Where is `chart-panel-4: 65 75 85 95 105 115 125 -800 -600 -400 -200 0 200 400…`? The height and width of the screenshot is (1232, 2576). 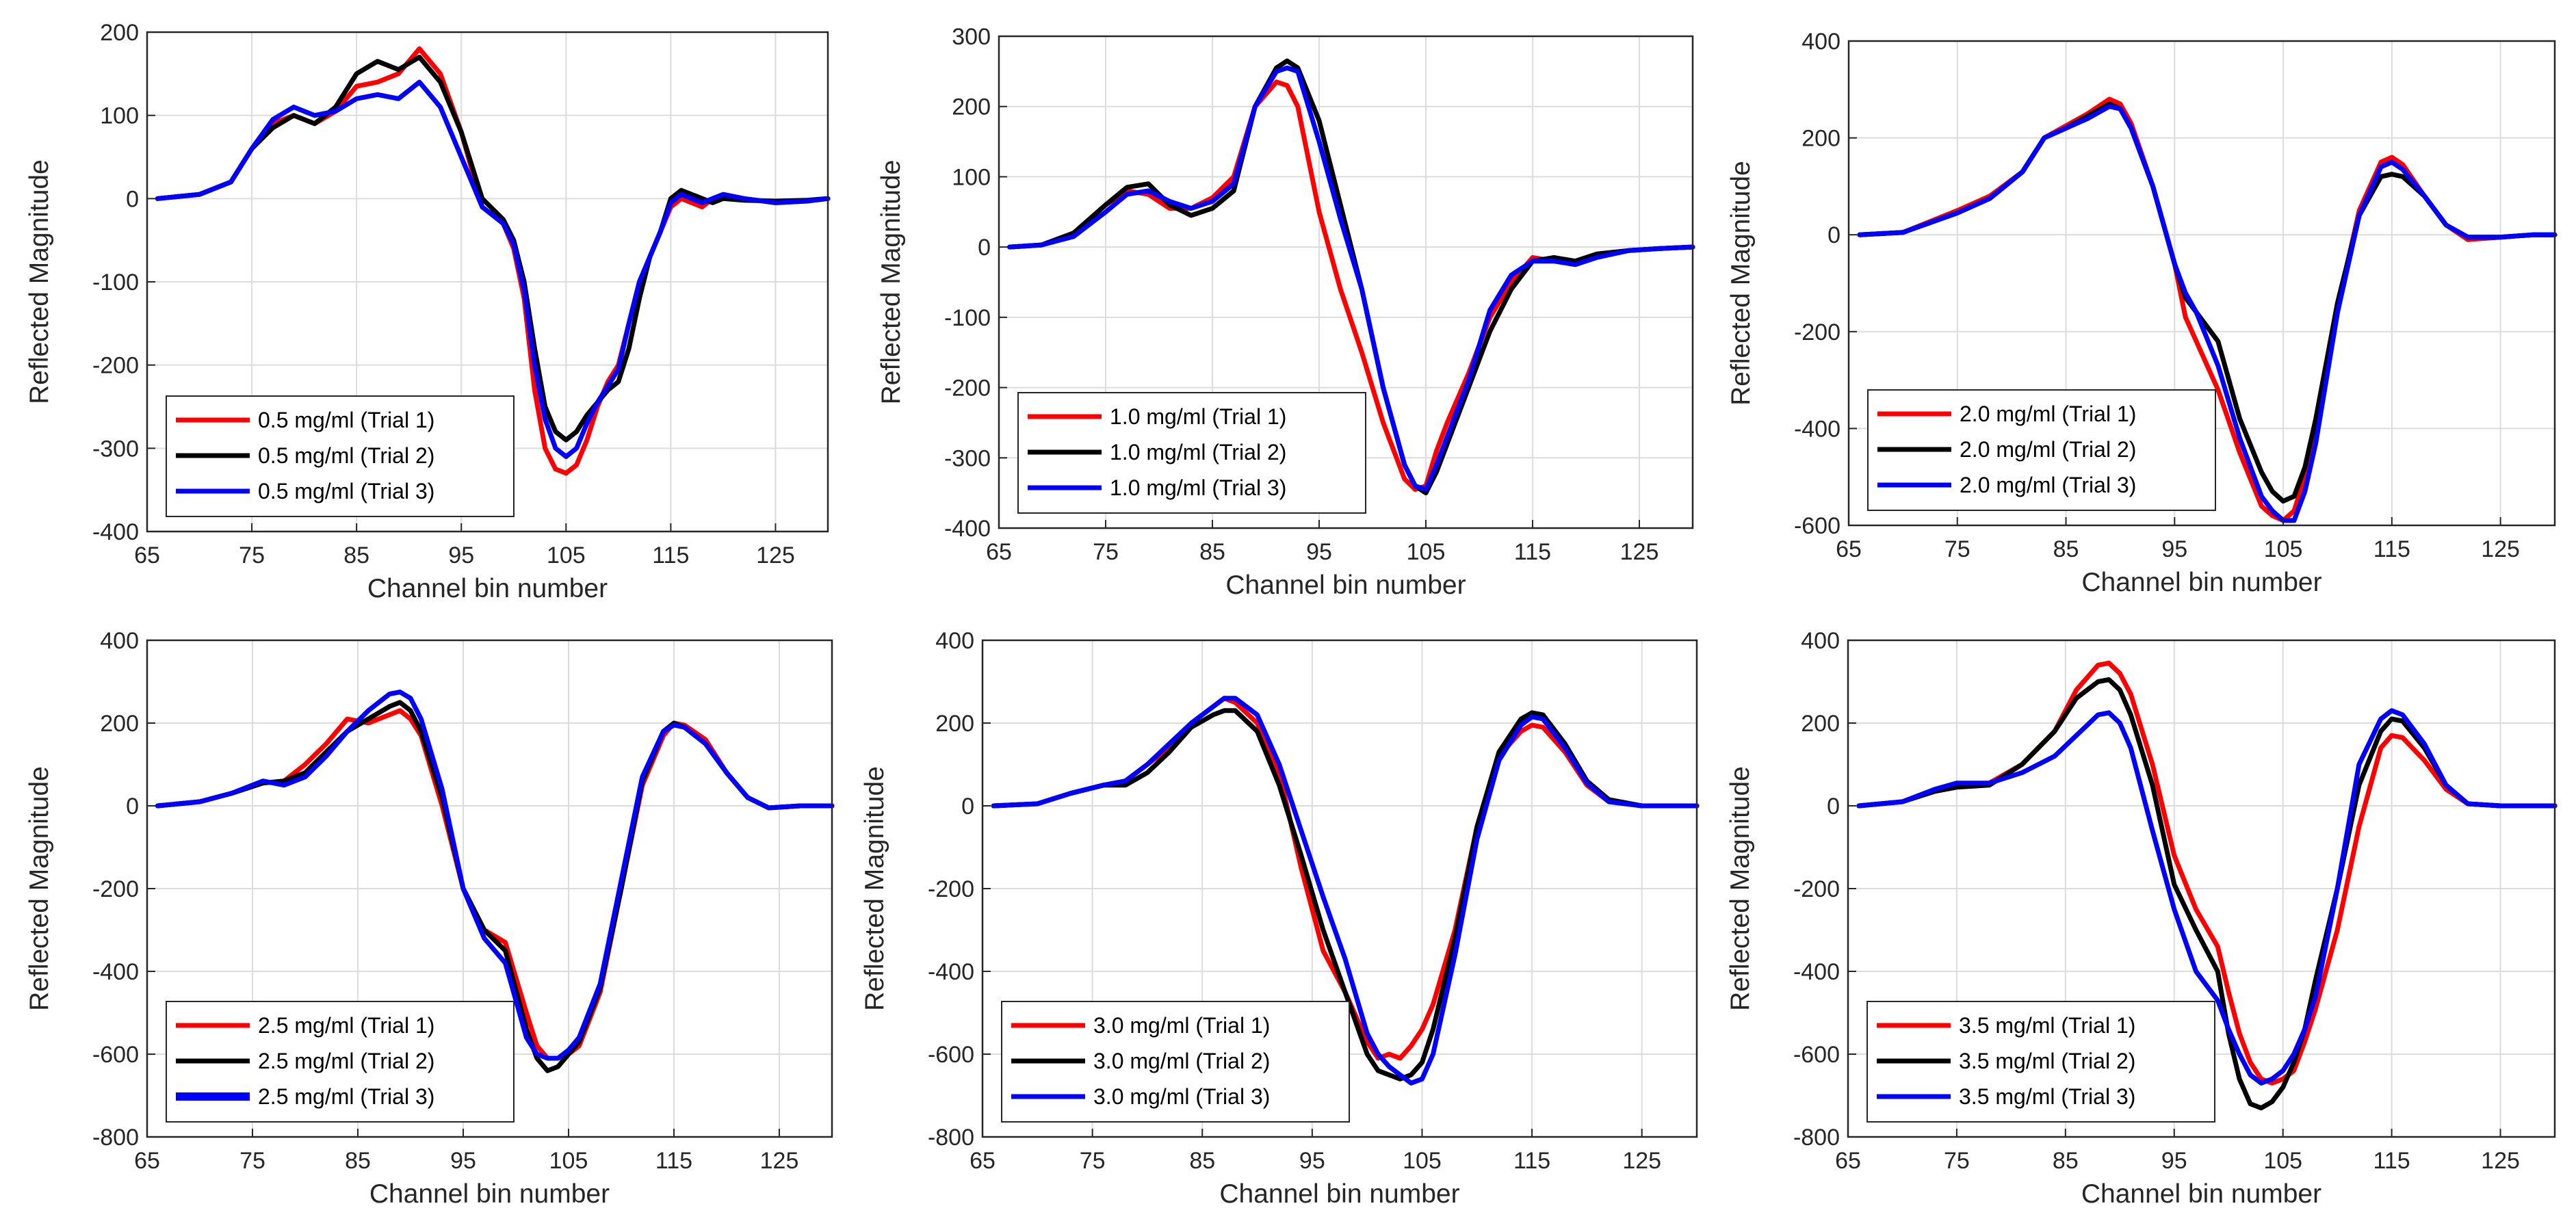 chart-panel-4: 65 75 85 95 105 115 125 -800 -600 -400 -200 0 200 400… is located at coordinates (430, 918).